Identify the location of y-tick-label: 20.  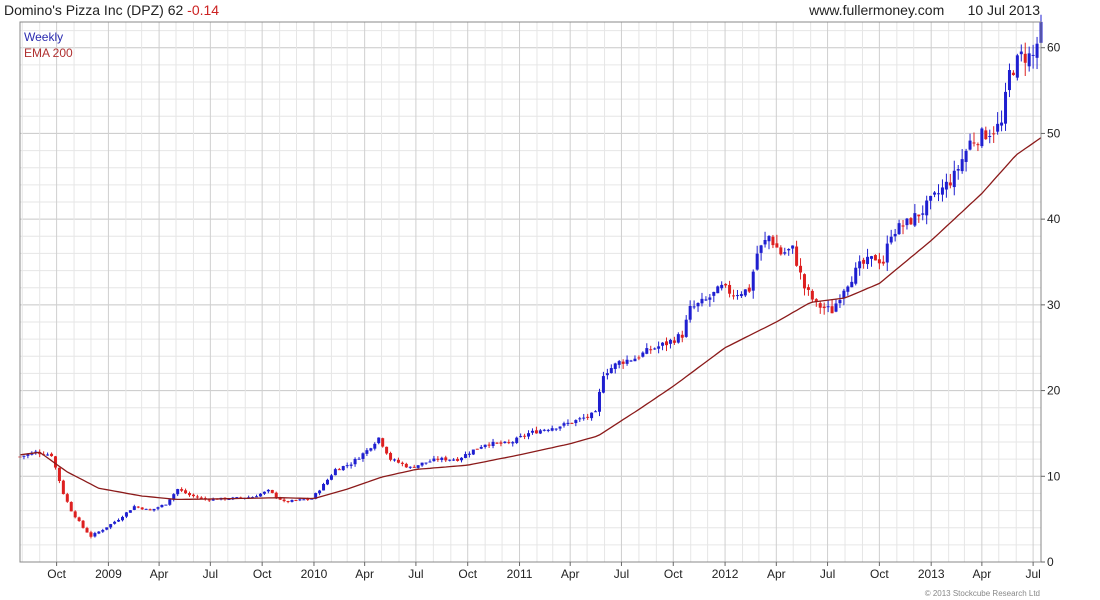
(1054, 391).